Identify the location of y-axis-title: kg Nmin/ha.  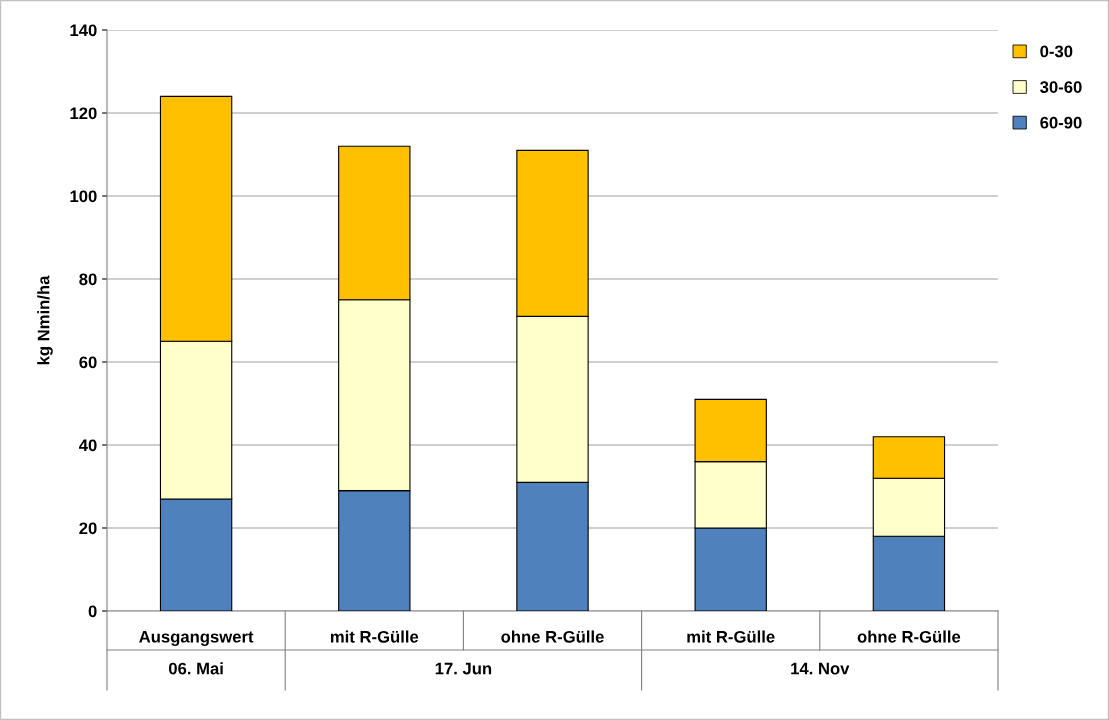
(45, 320).